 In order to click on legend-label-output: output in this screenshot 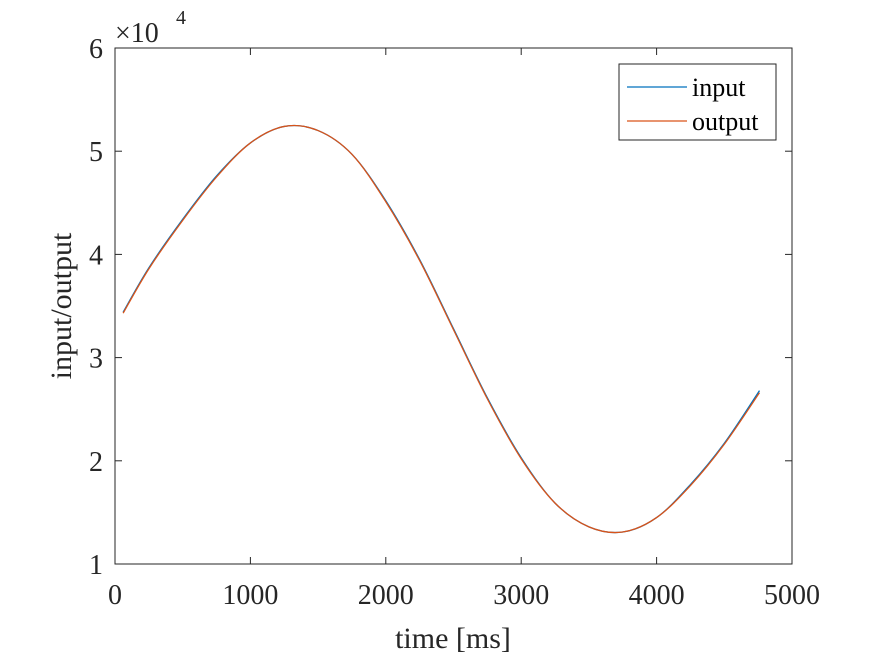, I will do `click(725, 121)`.